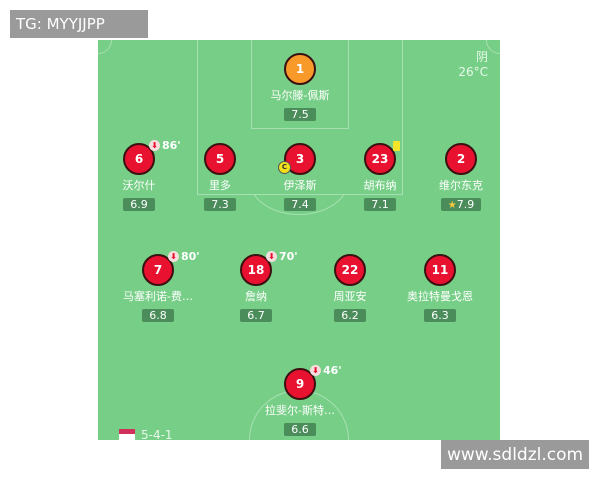  Describe the element at coordinates (300, 384) in the screenshot. I see `player-number: 9` at that location.